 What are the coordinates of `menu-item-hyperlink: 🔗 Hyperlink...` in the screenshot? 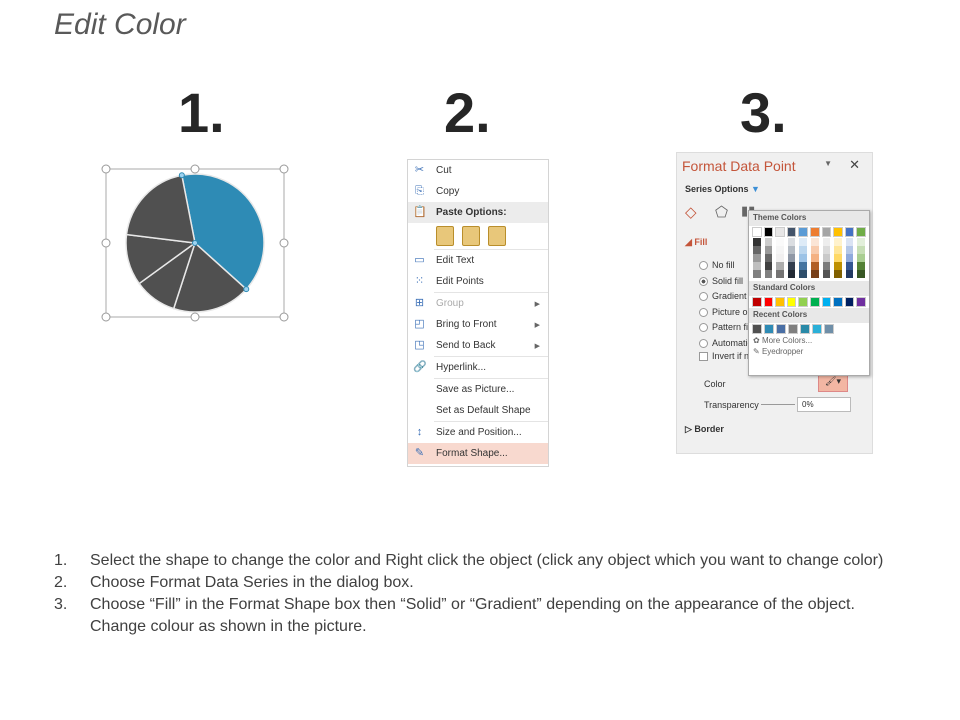 It's located at (478, 367).